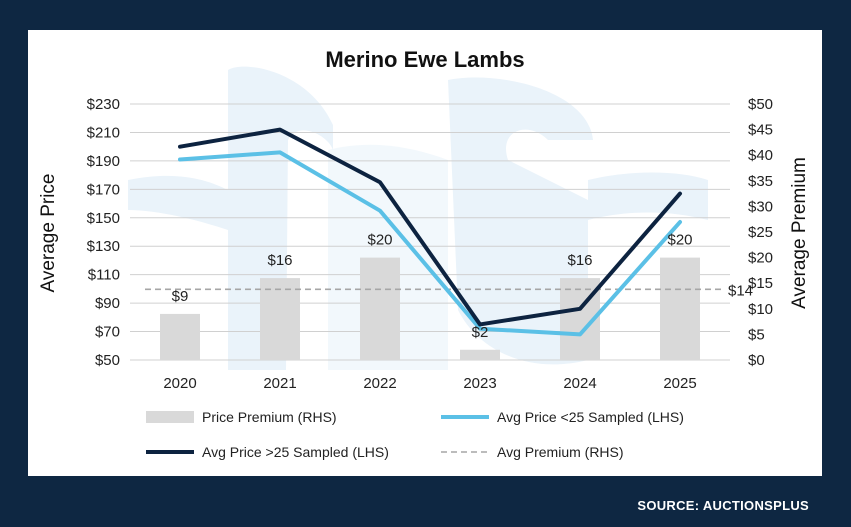 This screenshot has width=851, height=527. Describe the element at coordinates (107, 303) in the screenshot. I see `y-tick-label: $90` at that location.